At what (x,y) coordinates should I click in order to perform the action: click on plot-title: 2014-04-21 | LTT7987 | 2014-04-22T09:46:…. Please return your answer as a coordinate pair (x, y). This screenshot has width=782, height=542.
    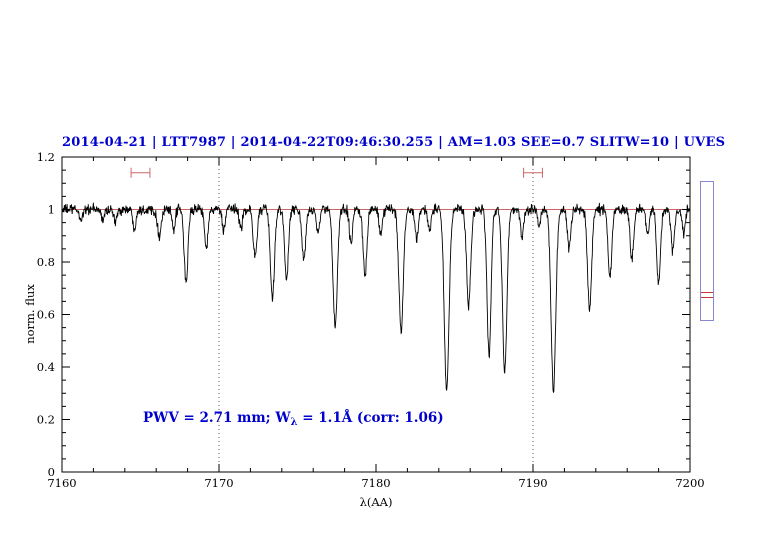
    Looking at the image, I should click on (394, 142).